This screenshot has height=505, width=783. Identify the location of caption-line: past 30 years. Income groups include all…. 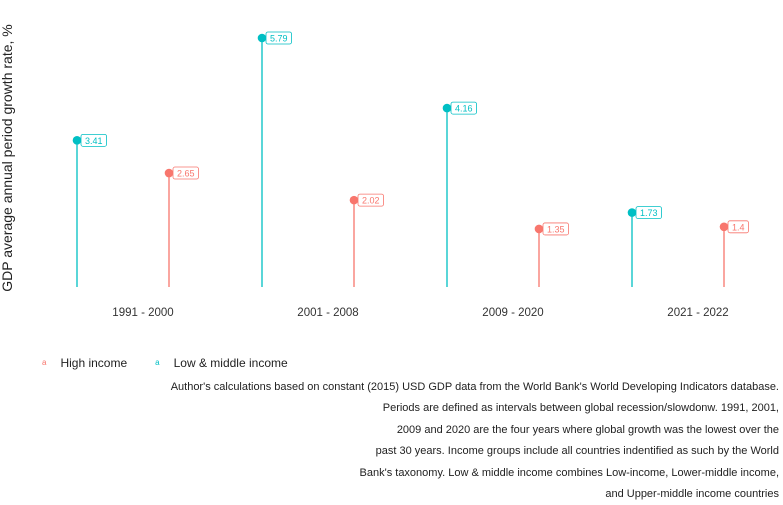
(577, 451).